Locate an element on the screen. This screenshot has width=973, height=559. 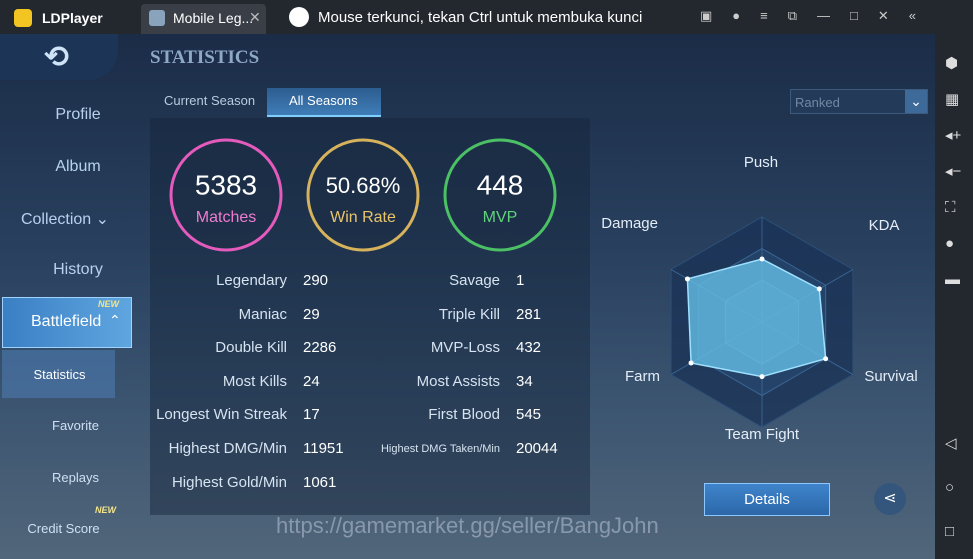
side-item: Album is located at coordinates (78, 166).